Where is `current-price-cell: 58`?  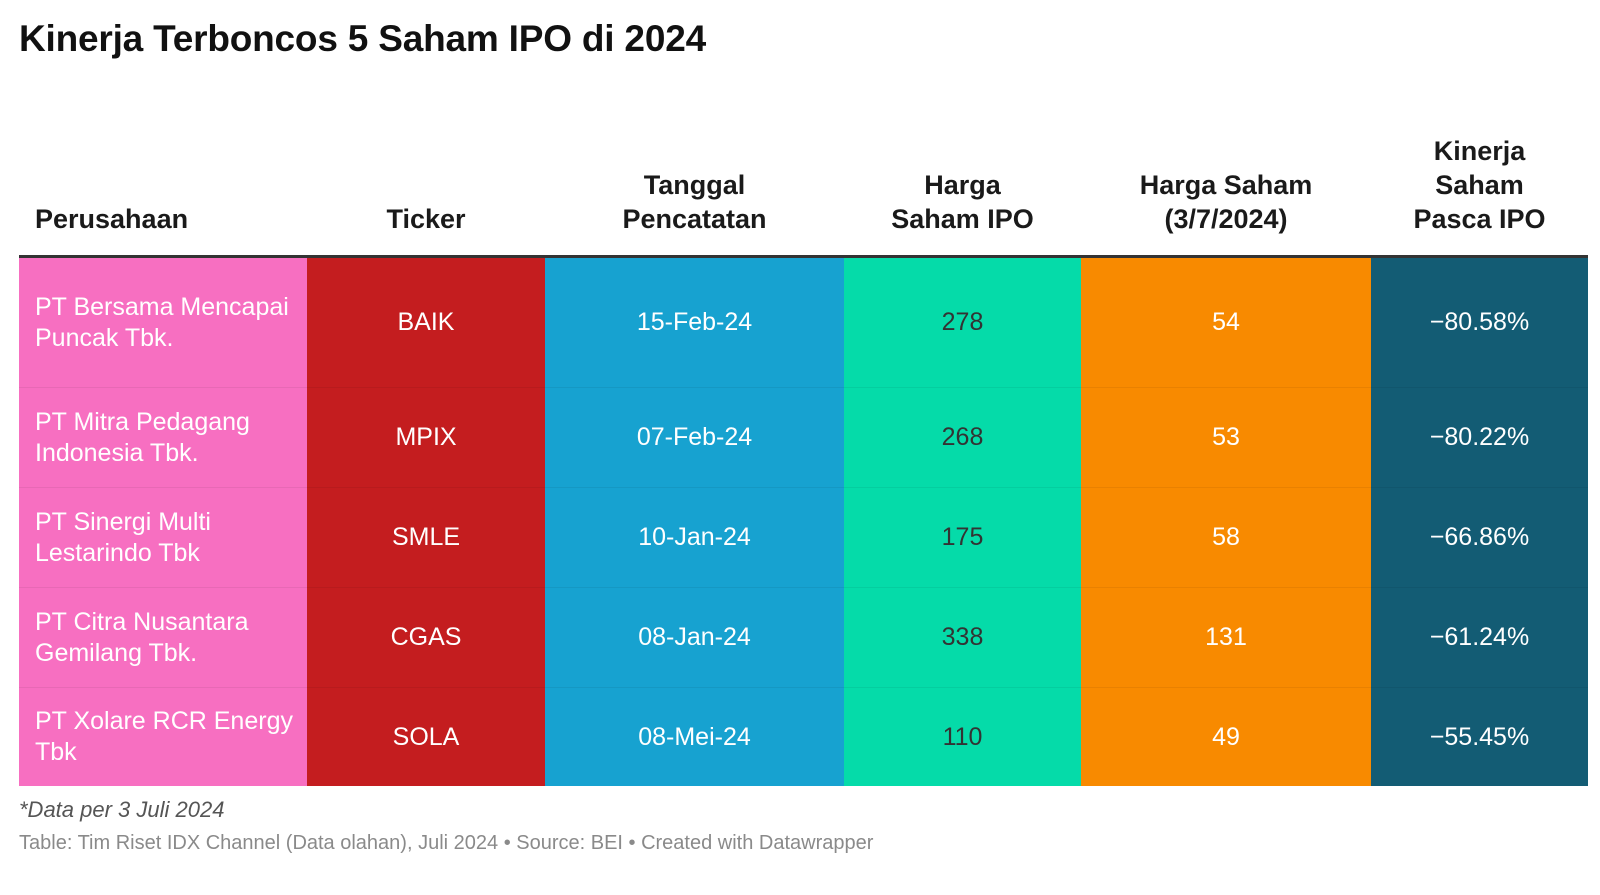 current-price-cell: 58 is located at coordinates (1226, 537).